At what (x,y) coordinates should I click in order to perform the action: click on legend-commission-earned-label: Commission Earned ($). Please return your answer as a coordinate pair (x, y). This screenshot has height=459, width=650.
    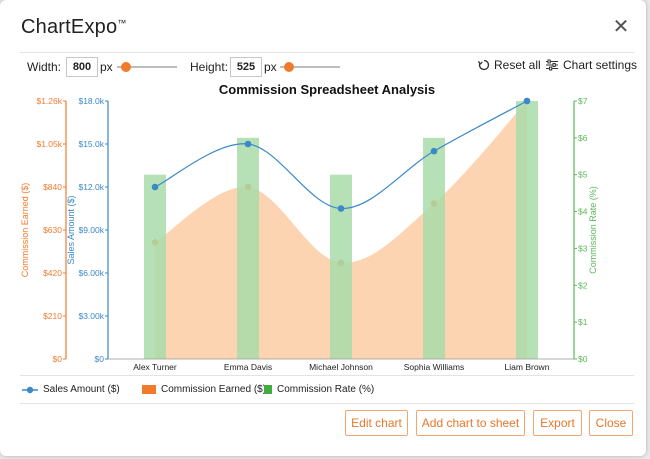
    Looking at the image, I should click on (214, 389).